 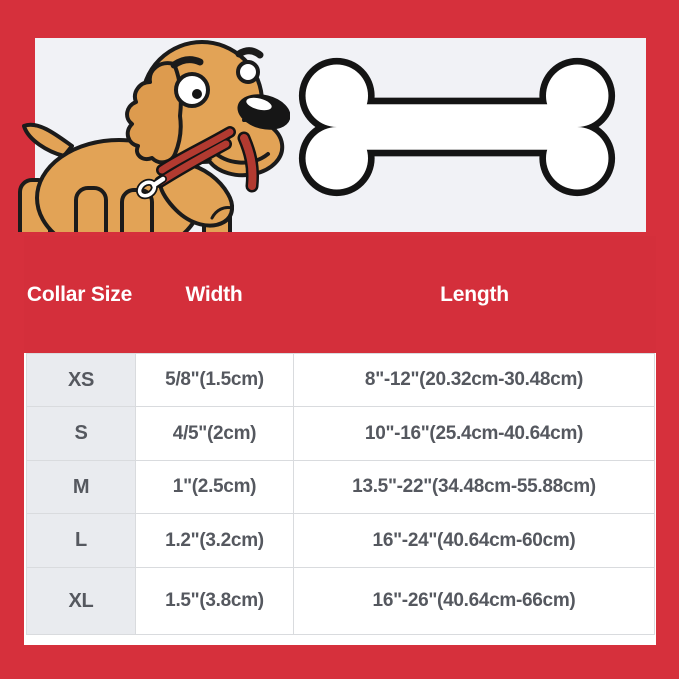 I want to click on cell-size: M, so click(x=81, y=487).